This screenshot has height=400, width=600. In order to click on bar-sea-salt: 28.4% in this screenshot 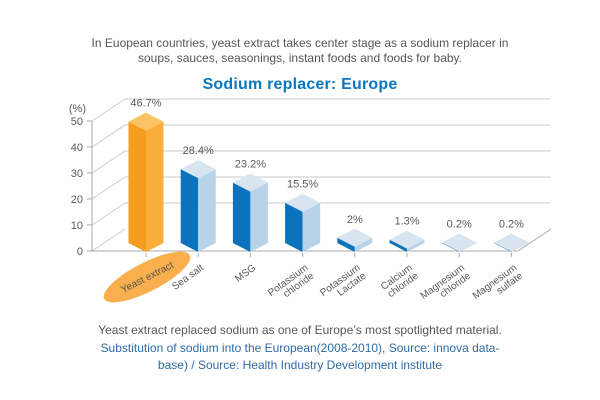, I will do `click(198, 201)`.